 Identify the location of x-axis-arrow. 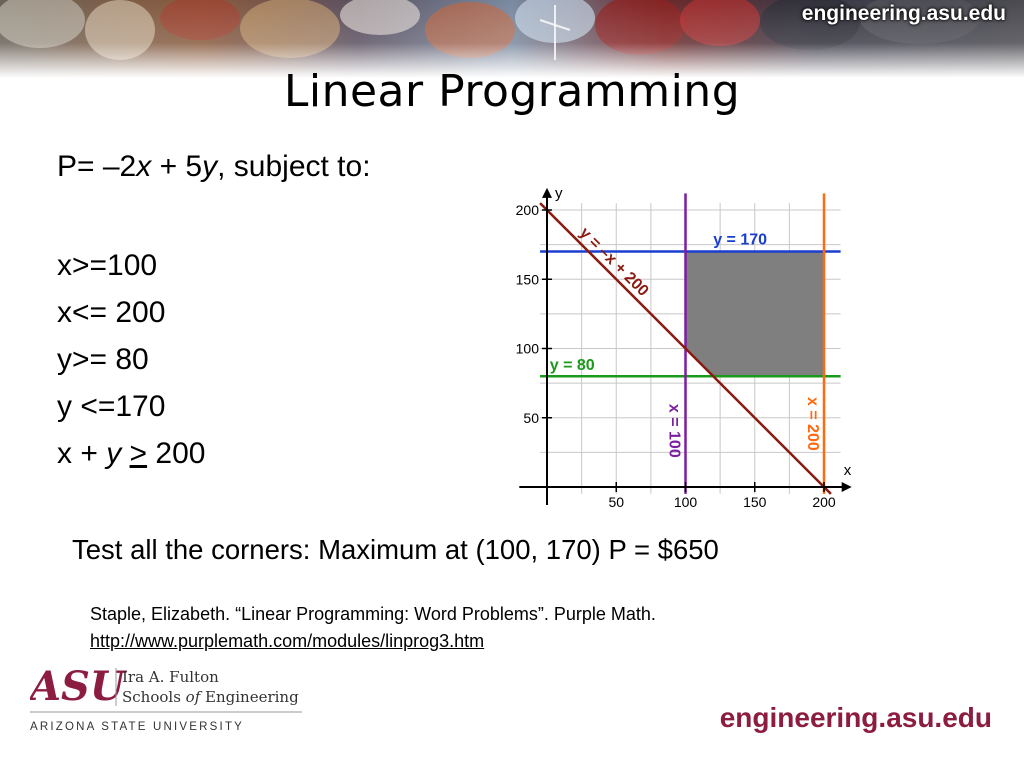
(846, 487).